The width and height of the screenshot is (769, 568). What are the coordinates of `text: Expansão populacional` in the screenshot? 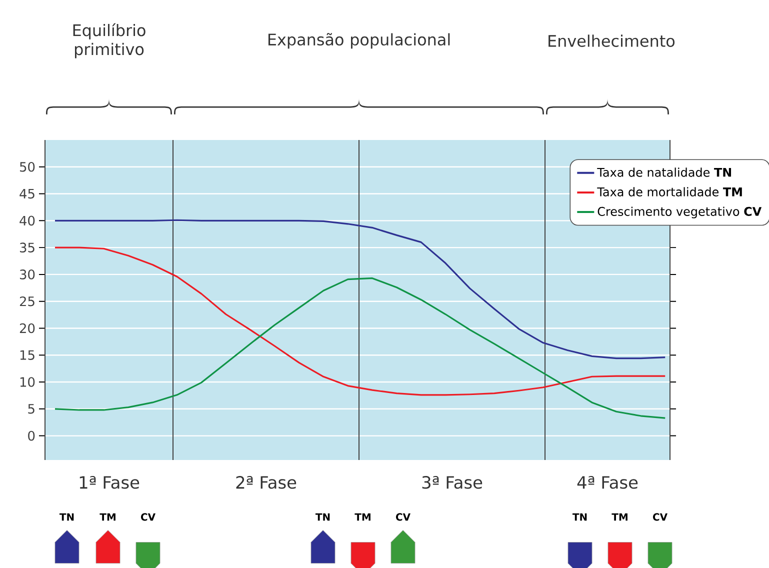 It's located at (359, 40).